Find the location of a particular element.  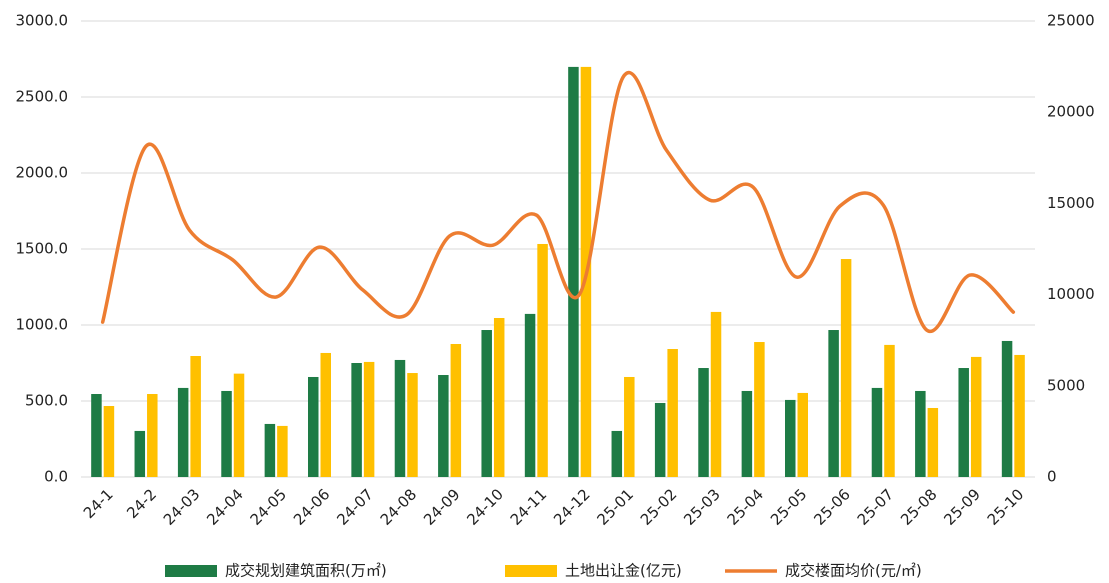

x-tick-label: 24-07 is located at coordinates (355, 507).